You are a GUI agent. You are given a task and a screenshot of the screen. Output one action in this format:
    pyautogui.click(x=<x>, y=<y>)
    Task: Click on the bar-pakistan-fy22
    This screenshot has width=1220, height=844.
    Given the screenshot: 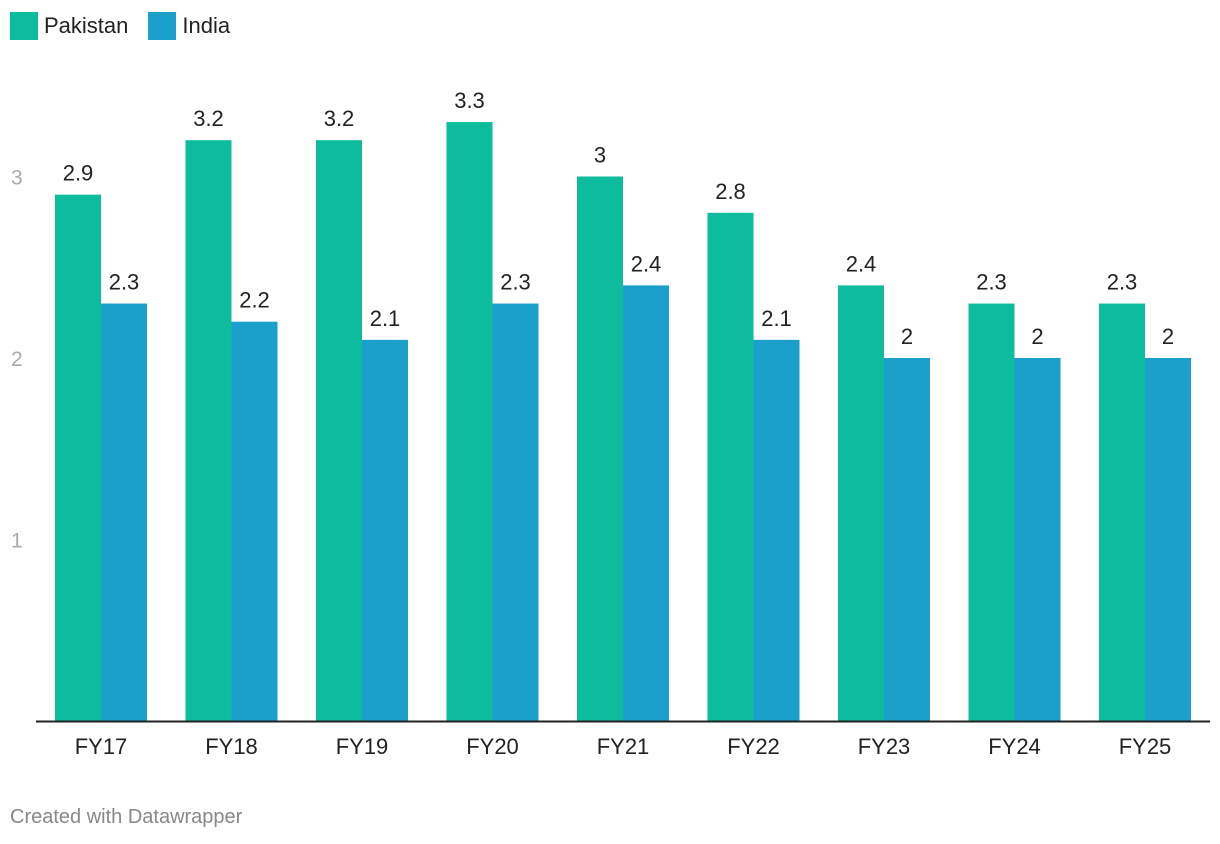 What is the action you would take?
    pyautogui.click(x=730, y=467)
    